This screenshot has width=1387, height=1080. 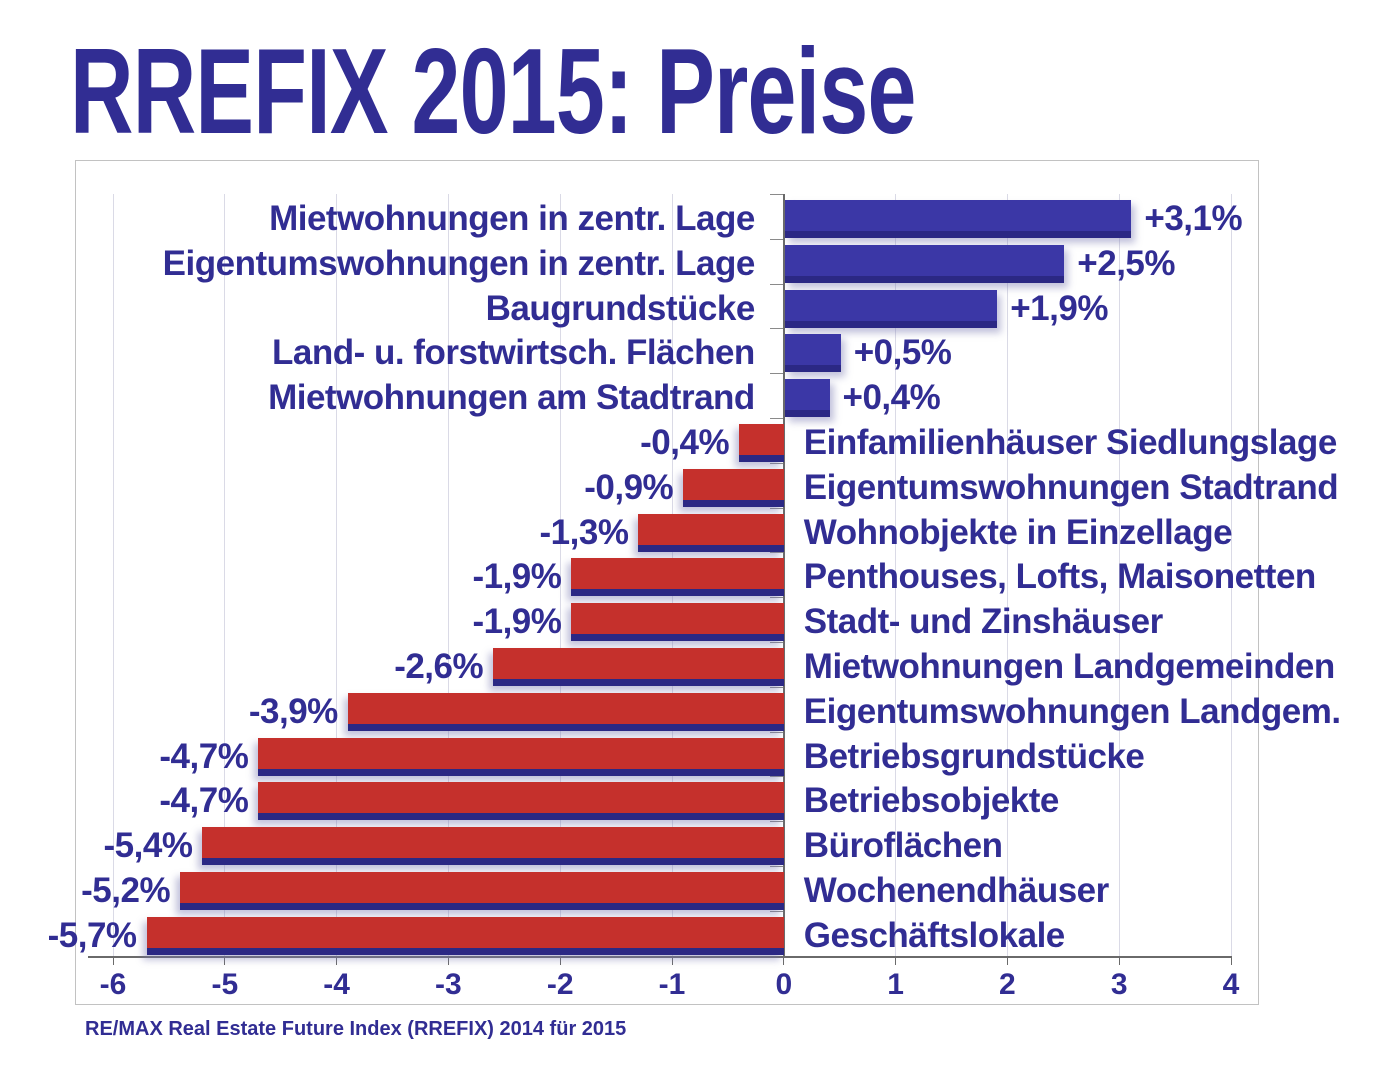 What do you see at coordinates (983, 622) in the screenshot?
I see `bar-category-label: Stadt- und Zinshäuser` at bounding box center [983, 622].